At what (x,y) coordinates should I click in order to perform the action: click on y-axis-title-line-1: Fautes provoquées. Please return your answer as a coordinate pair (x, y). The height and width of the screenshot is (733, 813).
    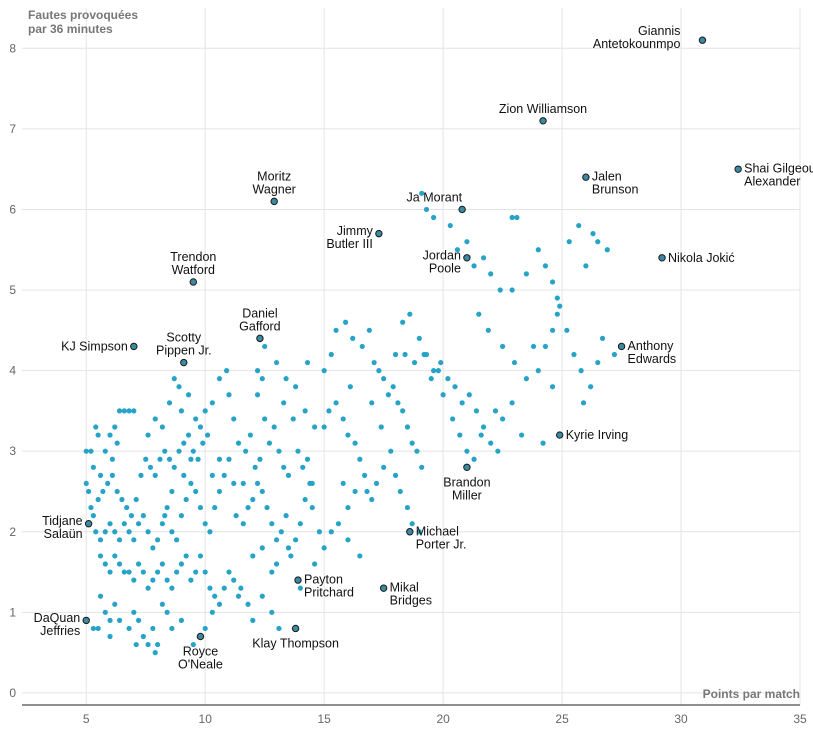
    Looking at the image, I should click on (83, 15).